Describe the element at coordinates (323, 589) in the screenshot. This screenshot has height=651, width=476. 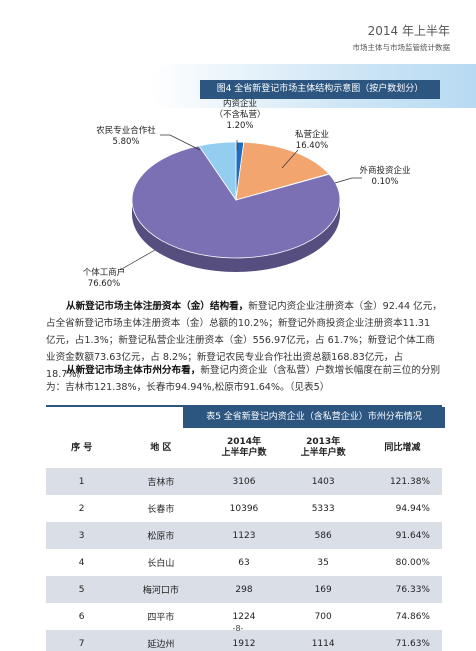
I see `table-cell: 169` at that location.